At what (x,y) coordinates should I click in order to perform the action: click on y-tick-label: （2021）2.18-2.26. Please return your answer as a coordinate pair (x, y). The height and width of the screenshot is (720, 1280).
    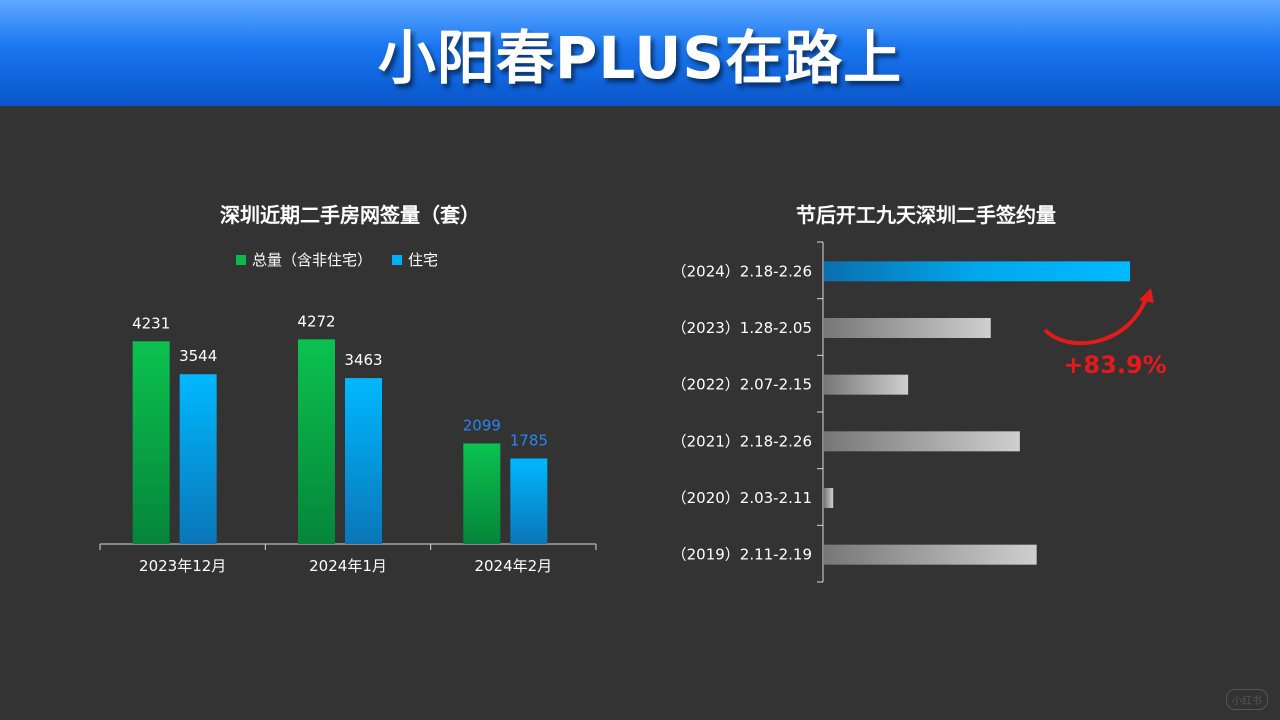
    Looking at the image, I should click on (742, 441).